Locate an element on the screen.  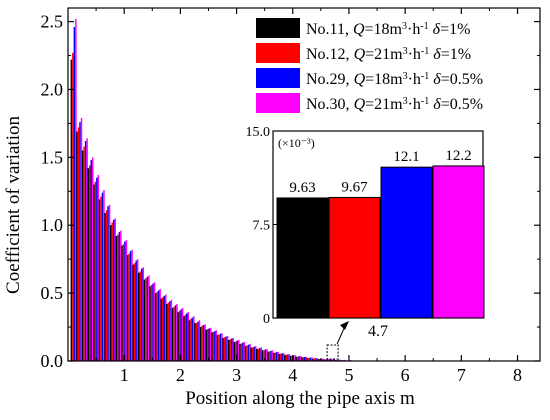
inset-y-tick-label: 0 is located at coordinates (266, 319).